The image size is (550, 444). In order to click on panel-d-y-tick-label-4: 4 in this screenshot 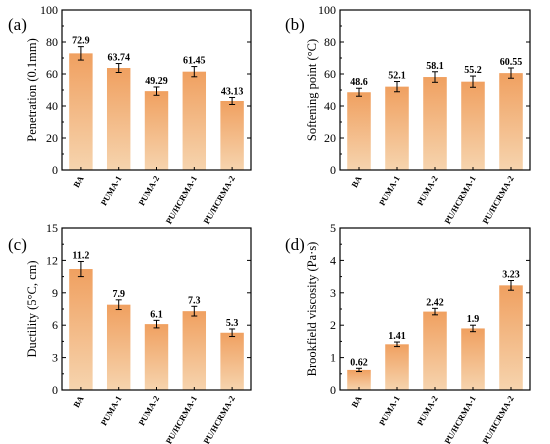, I will do `click(333, 260)`.